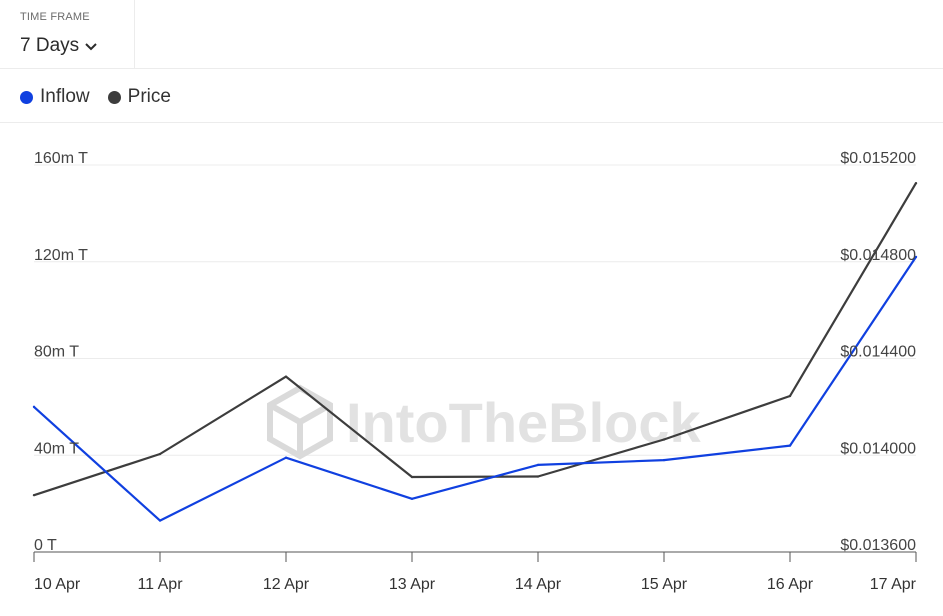  I want to click on watermark-text: IntoTheBlock, so click(524, 422).